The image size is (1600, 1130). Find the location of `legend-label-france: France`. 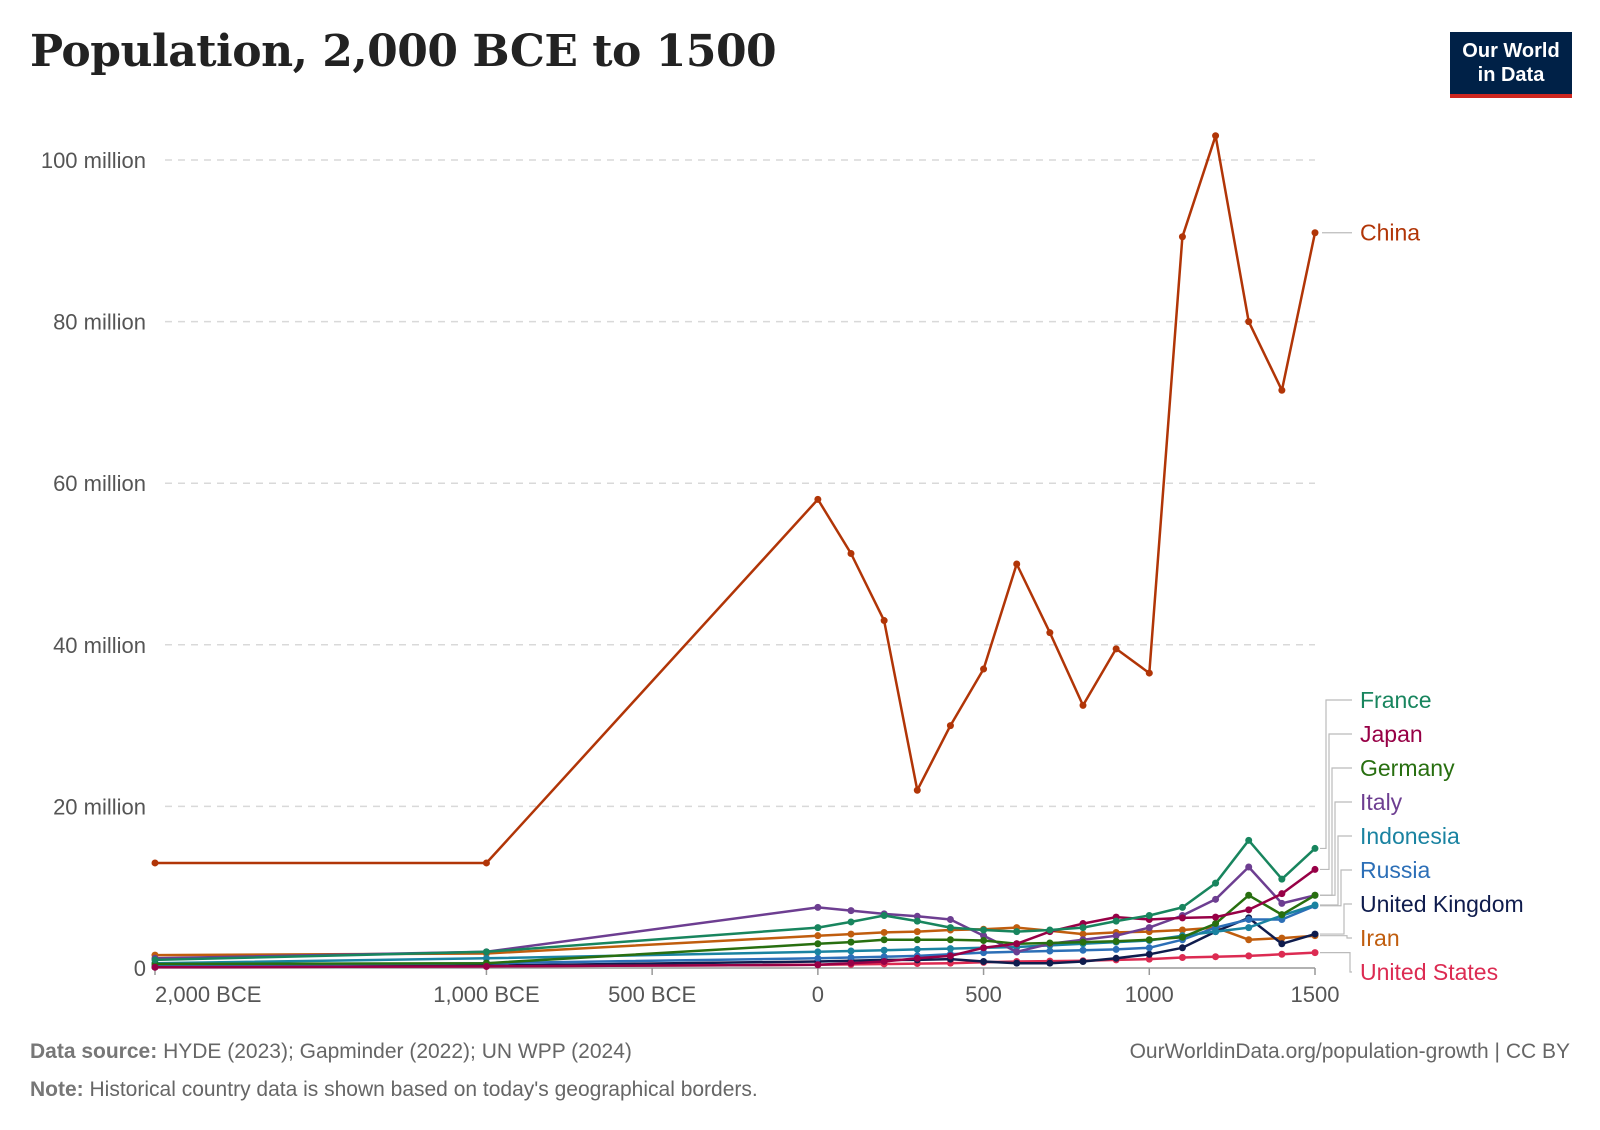

legend-label-france: France is located at coordinates (1396, 700).